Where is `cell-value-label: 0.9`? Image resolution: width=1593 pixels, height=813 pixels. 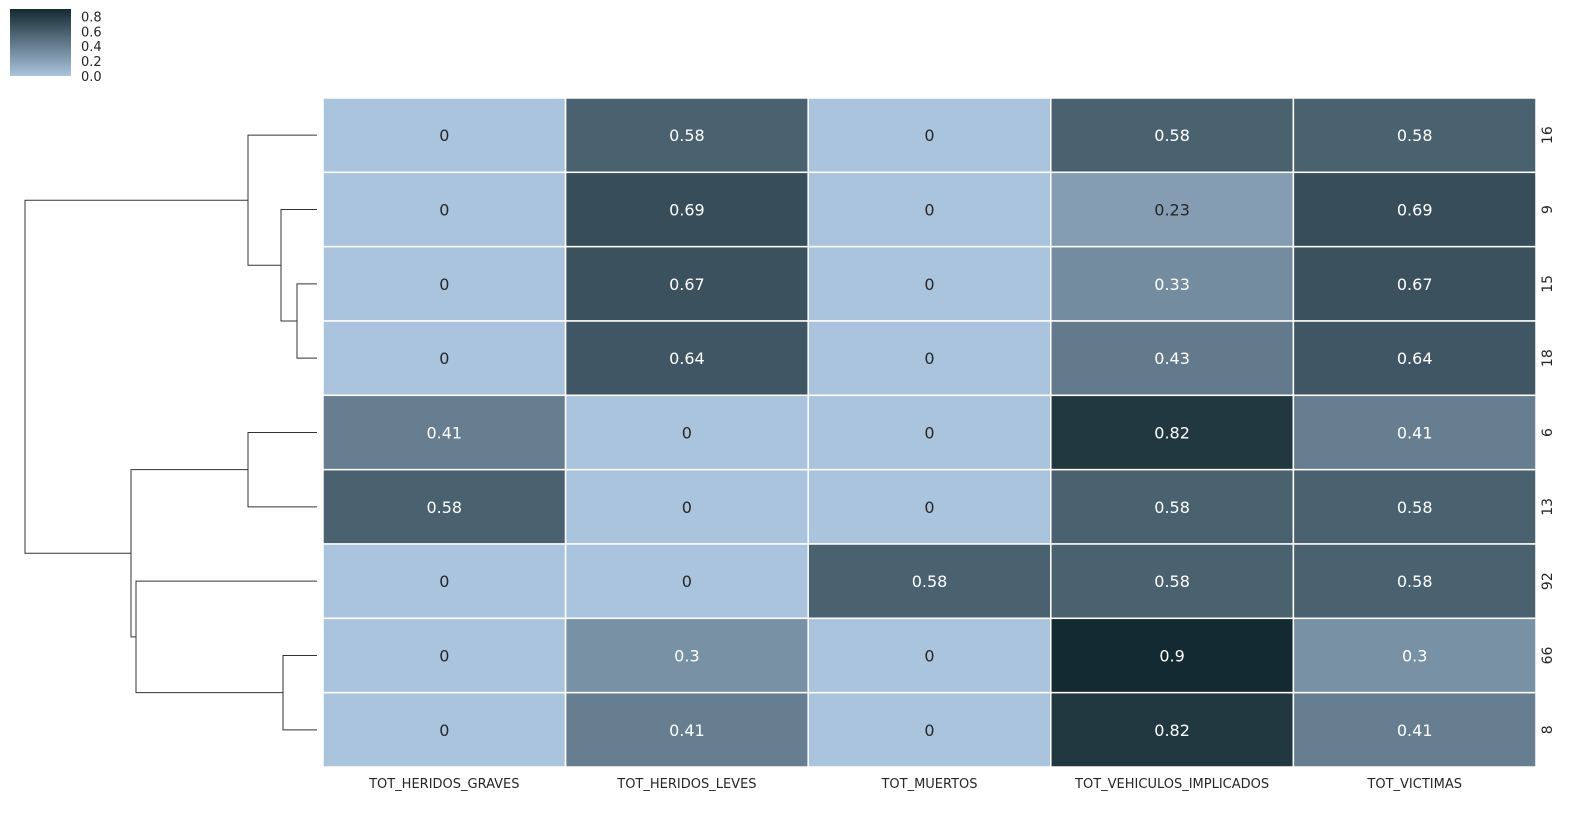
cell-value-label: 0.9 is located at coordinates (1171, 656).